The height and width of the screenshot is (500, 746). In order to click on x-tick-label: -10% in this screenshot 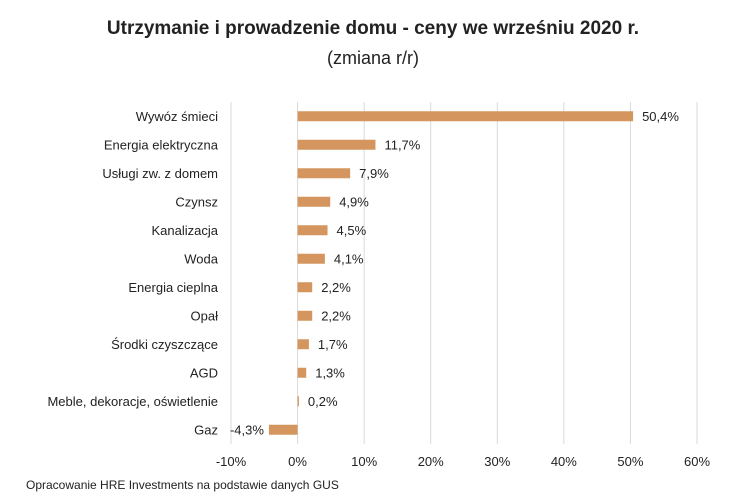, I will do `click(231, 461)`.